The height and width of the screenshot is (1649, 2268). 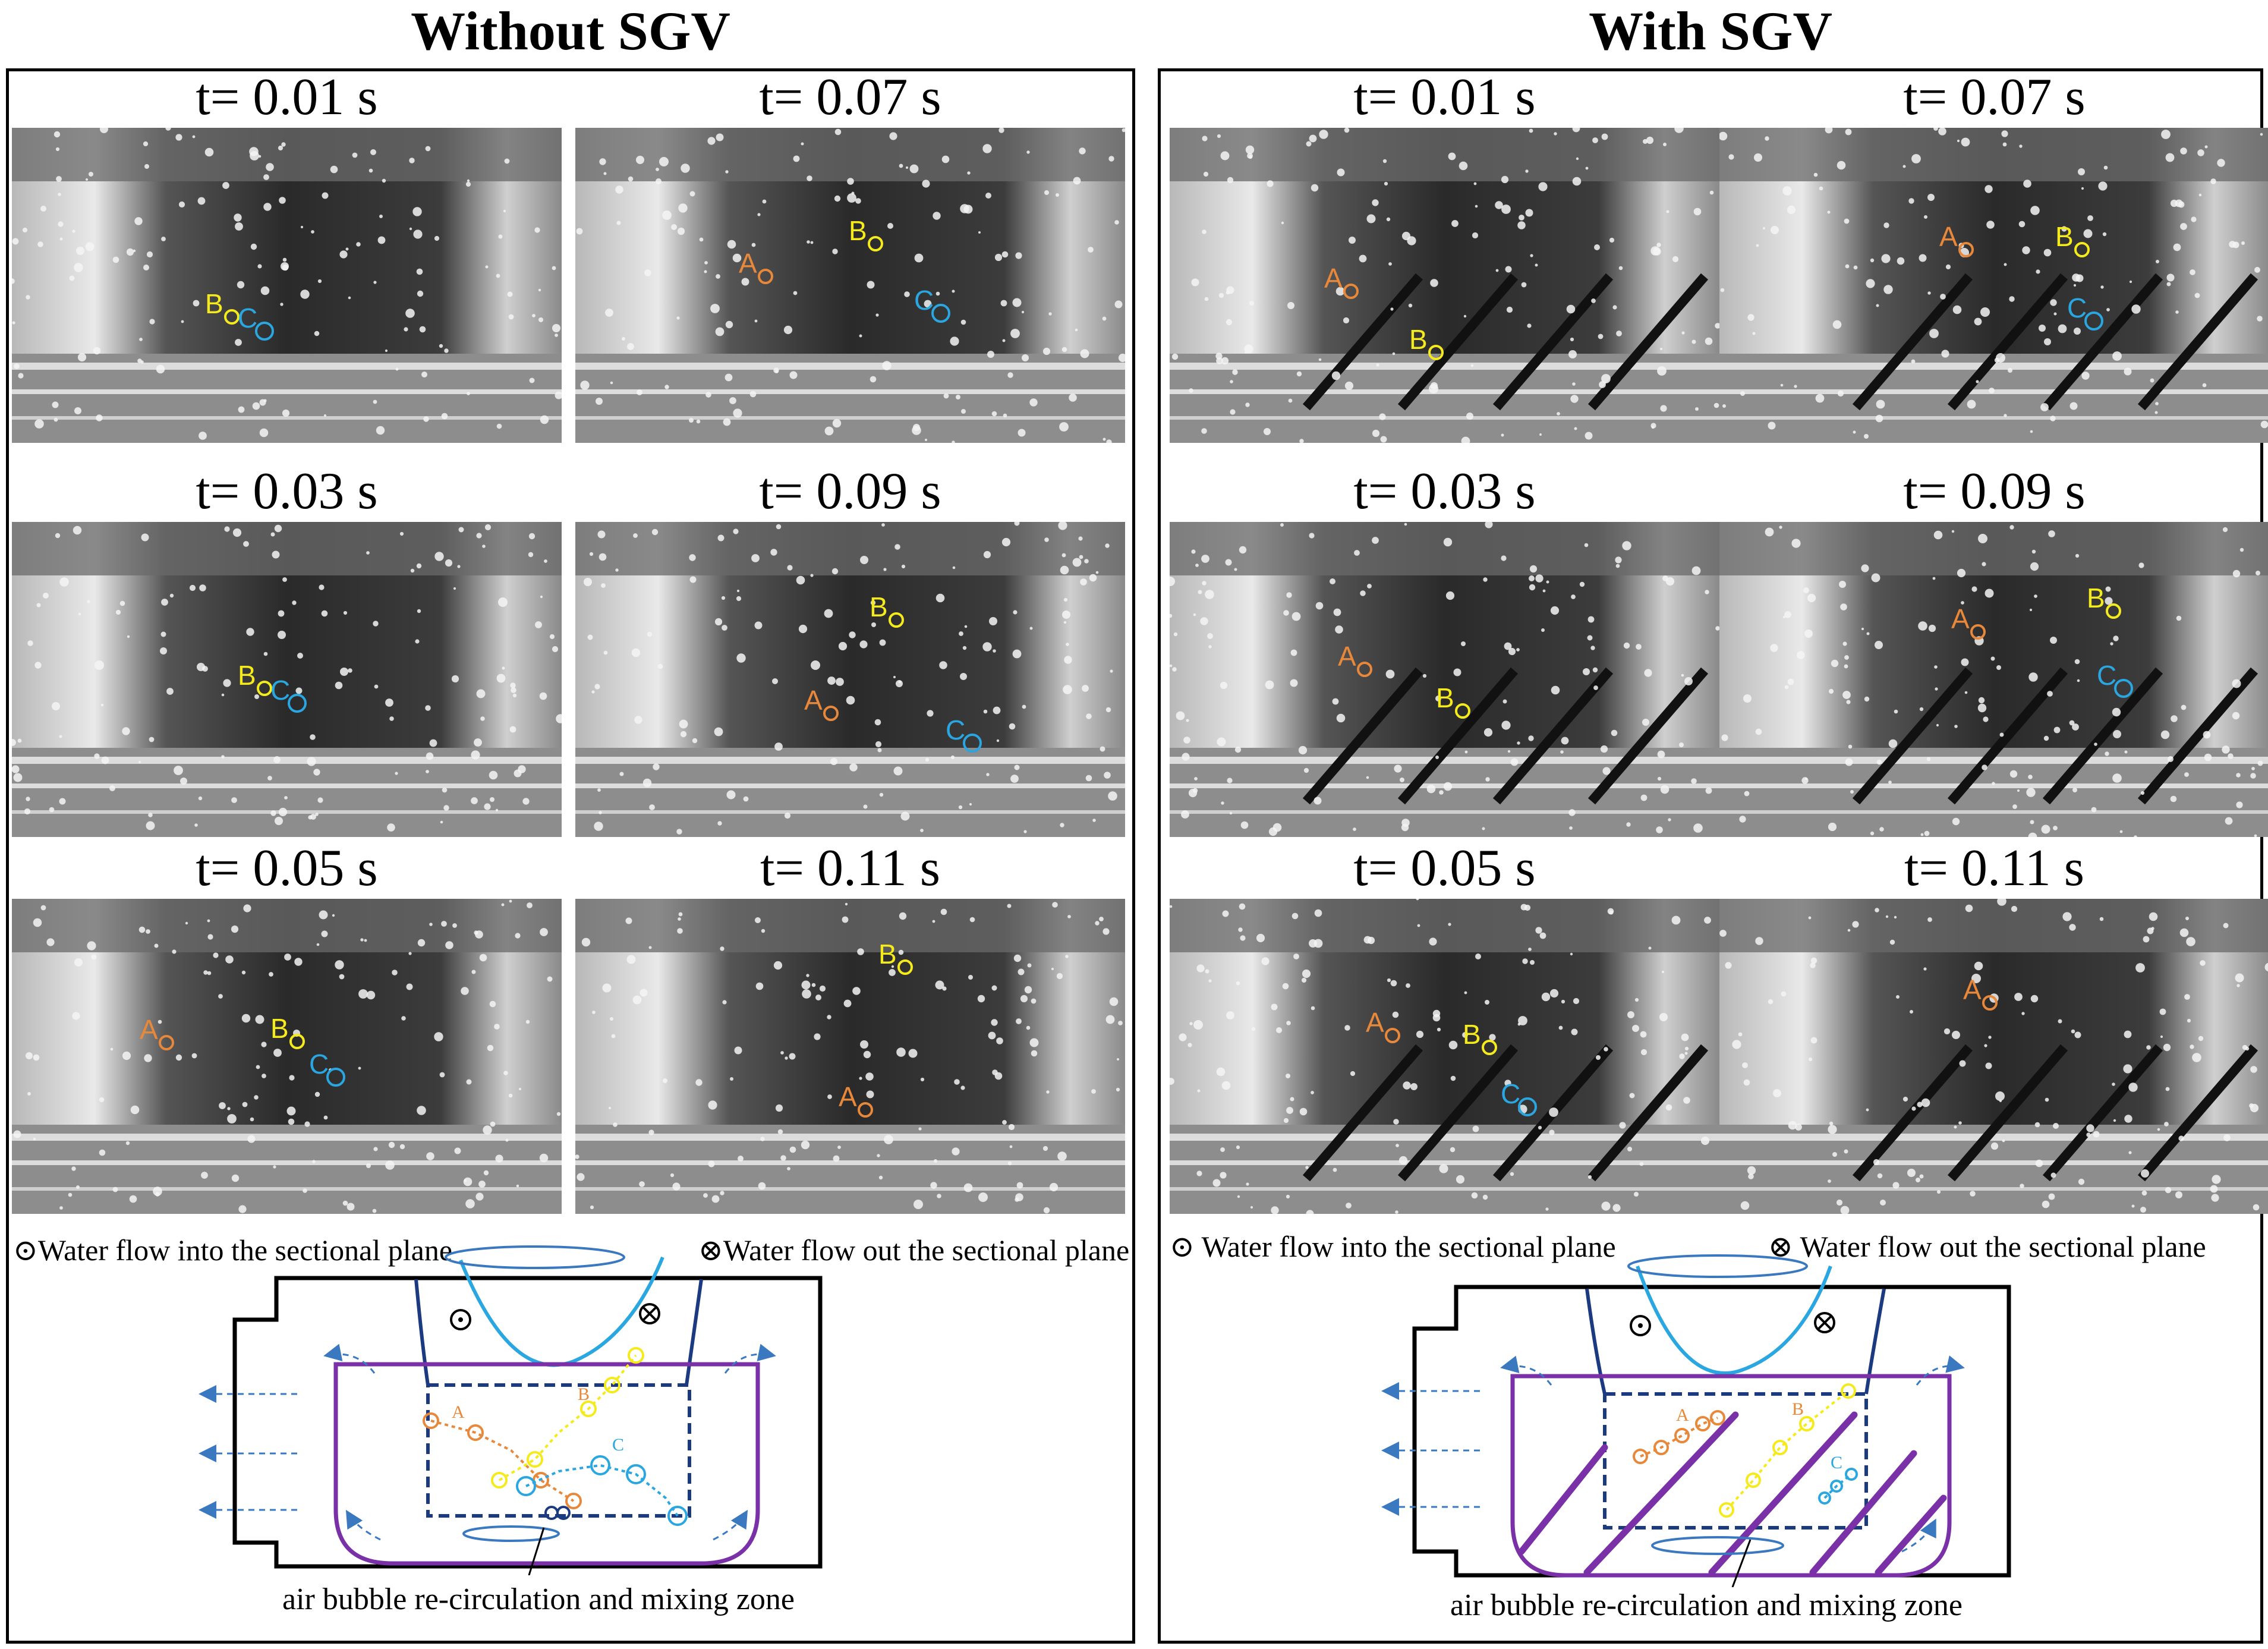 I want to click on photo-frame-left-3: A B C, so click(x=850, y=680).